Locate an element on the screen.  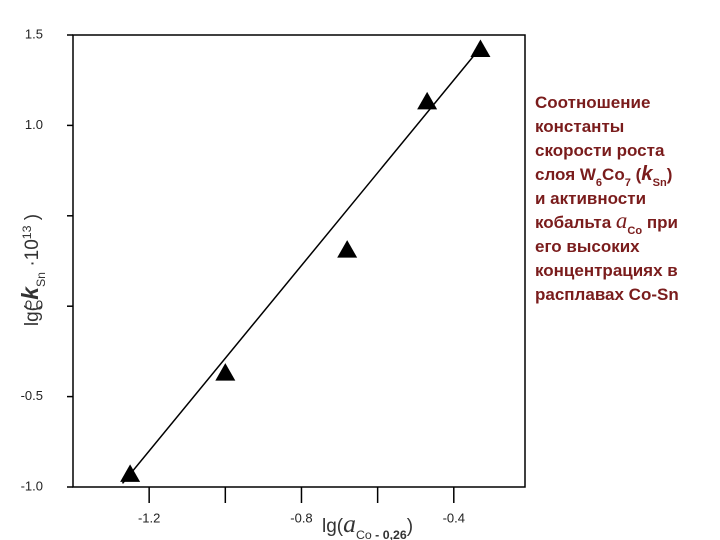
text-run: константы is located at coordinates (579, 126).